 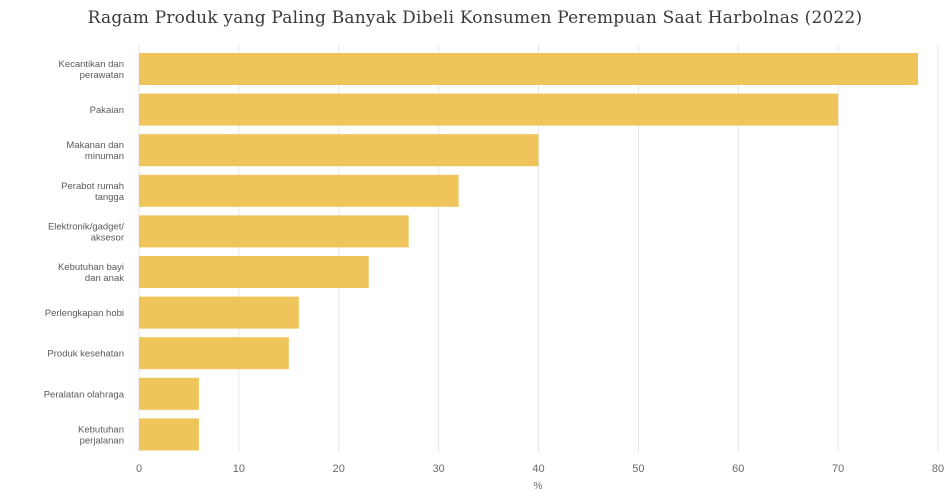 I want to click on category-label: Elektronik/gadget/aksesor, so click(x=86, y=232).